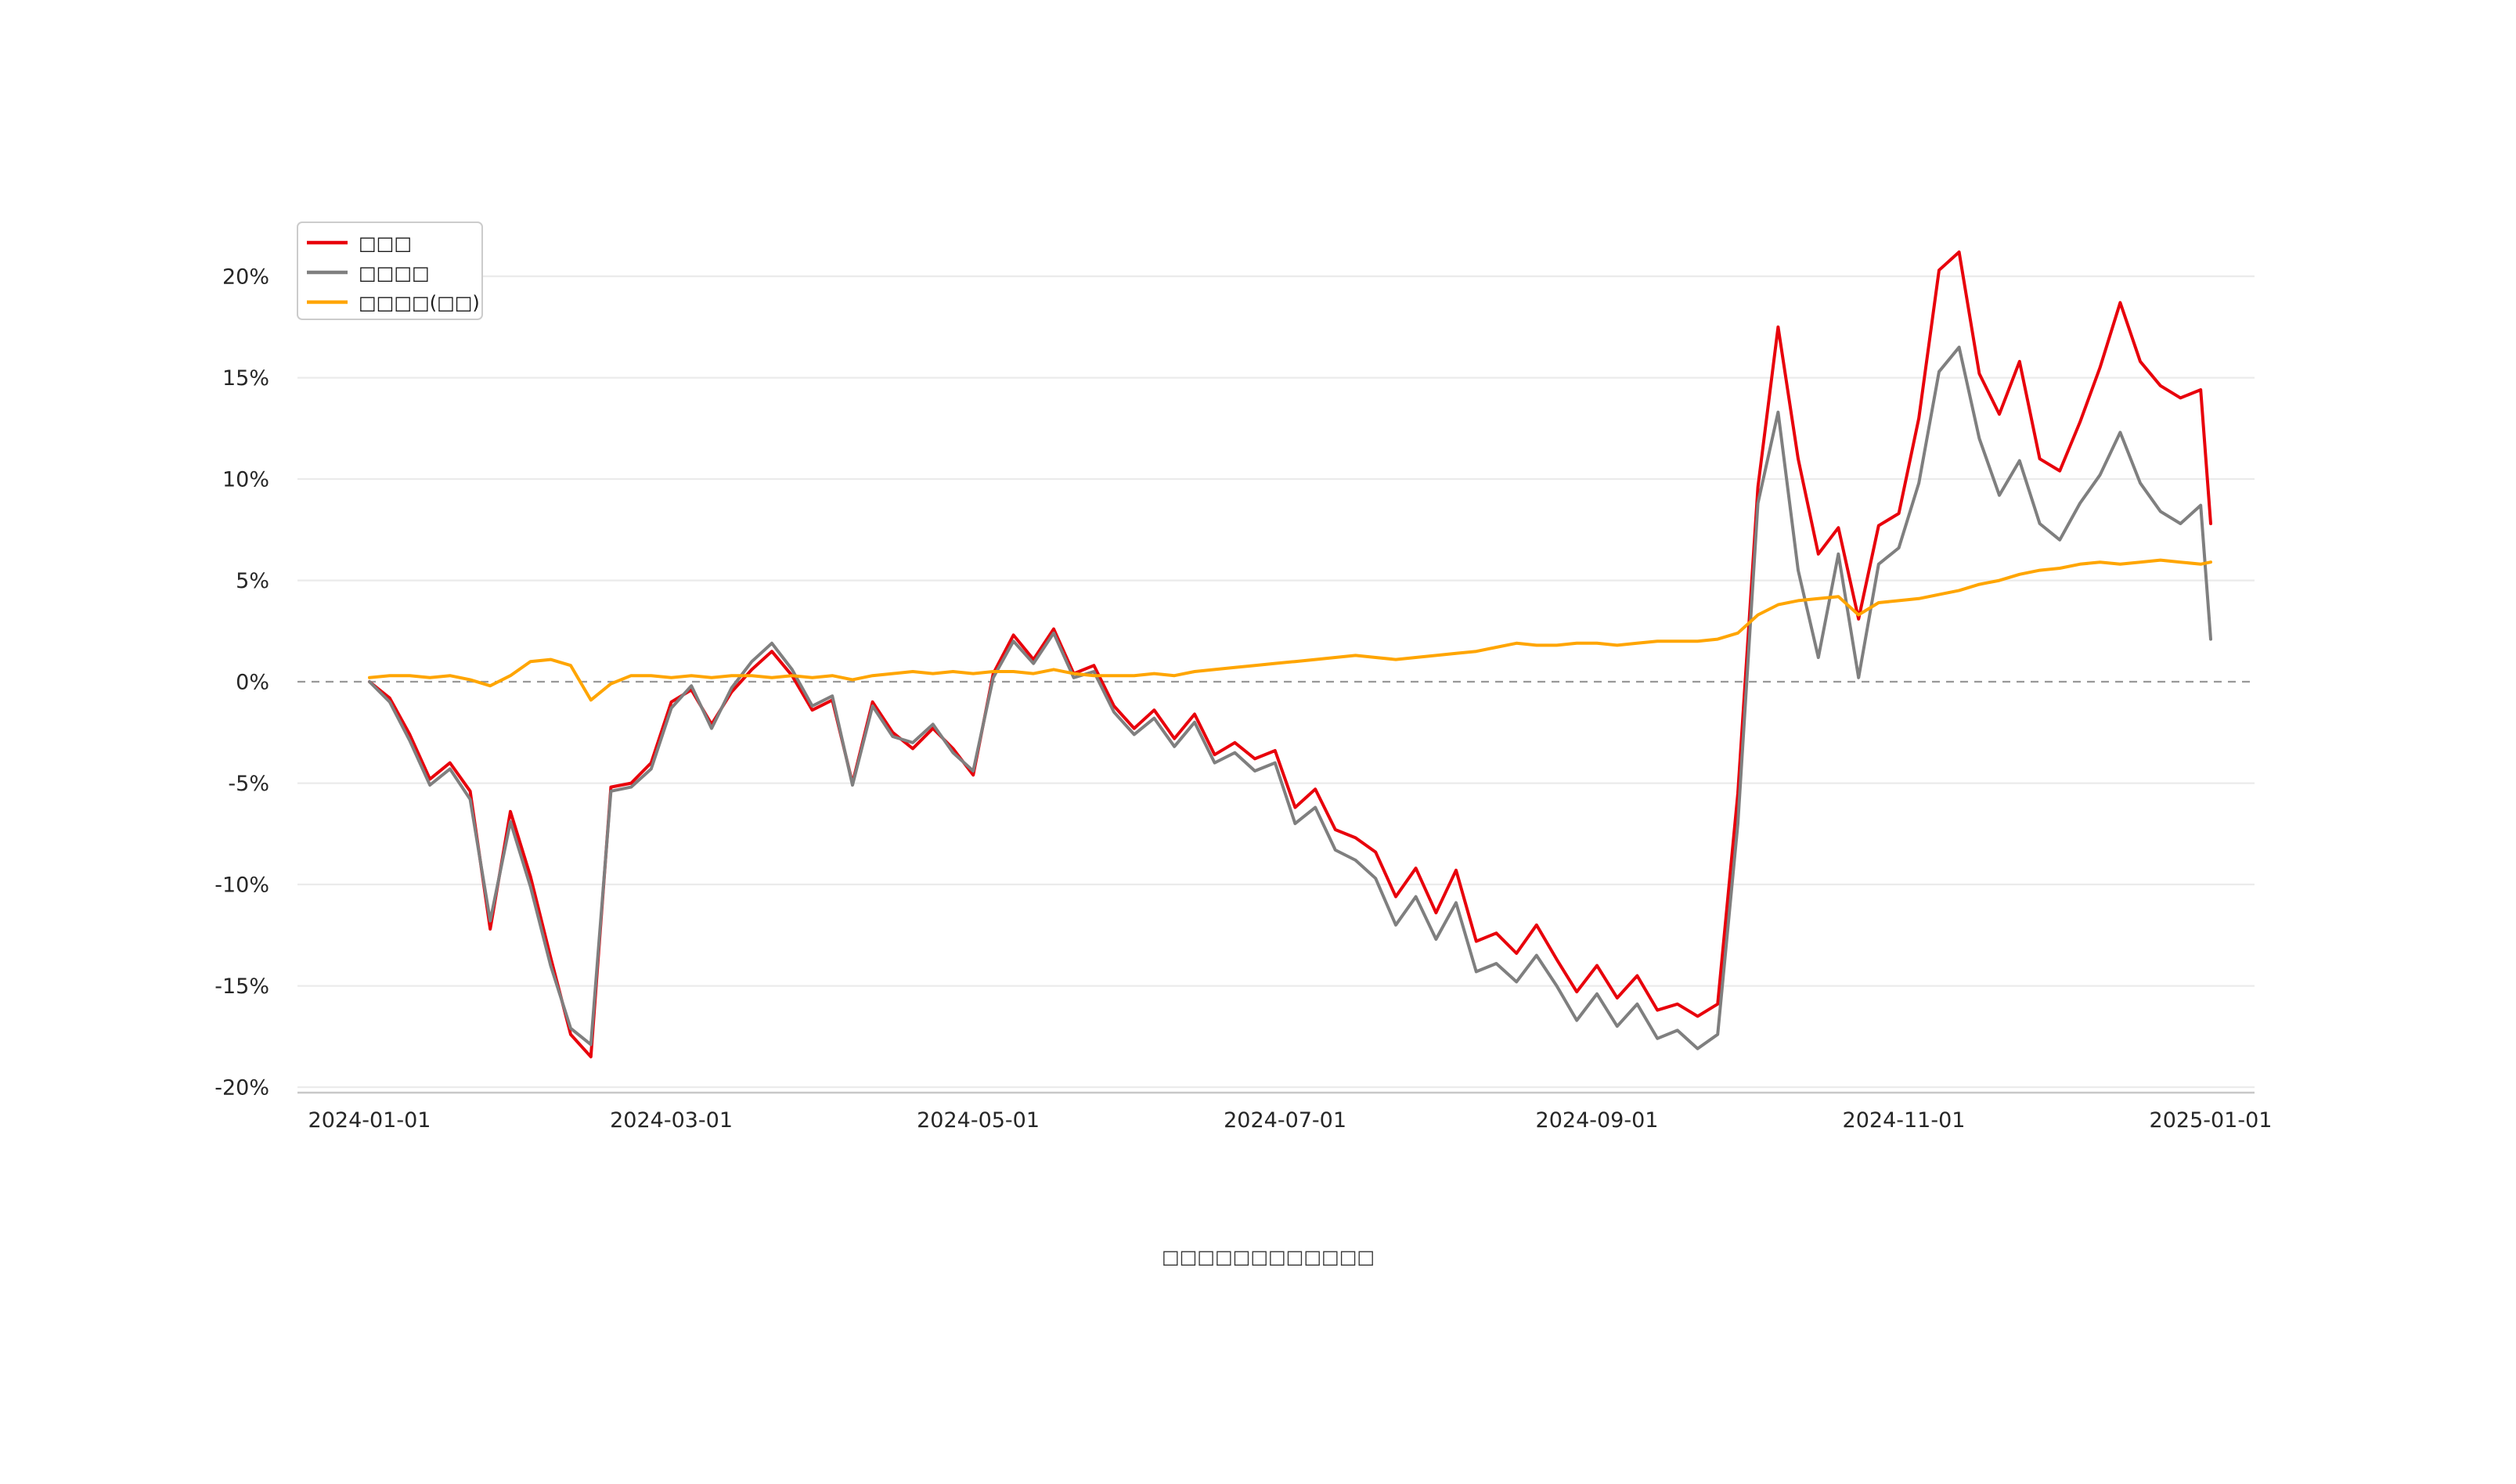 The image size is (2516, 1484). I want to click on x-tick-label: 2024-01-01, so click(369, 1120).